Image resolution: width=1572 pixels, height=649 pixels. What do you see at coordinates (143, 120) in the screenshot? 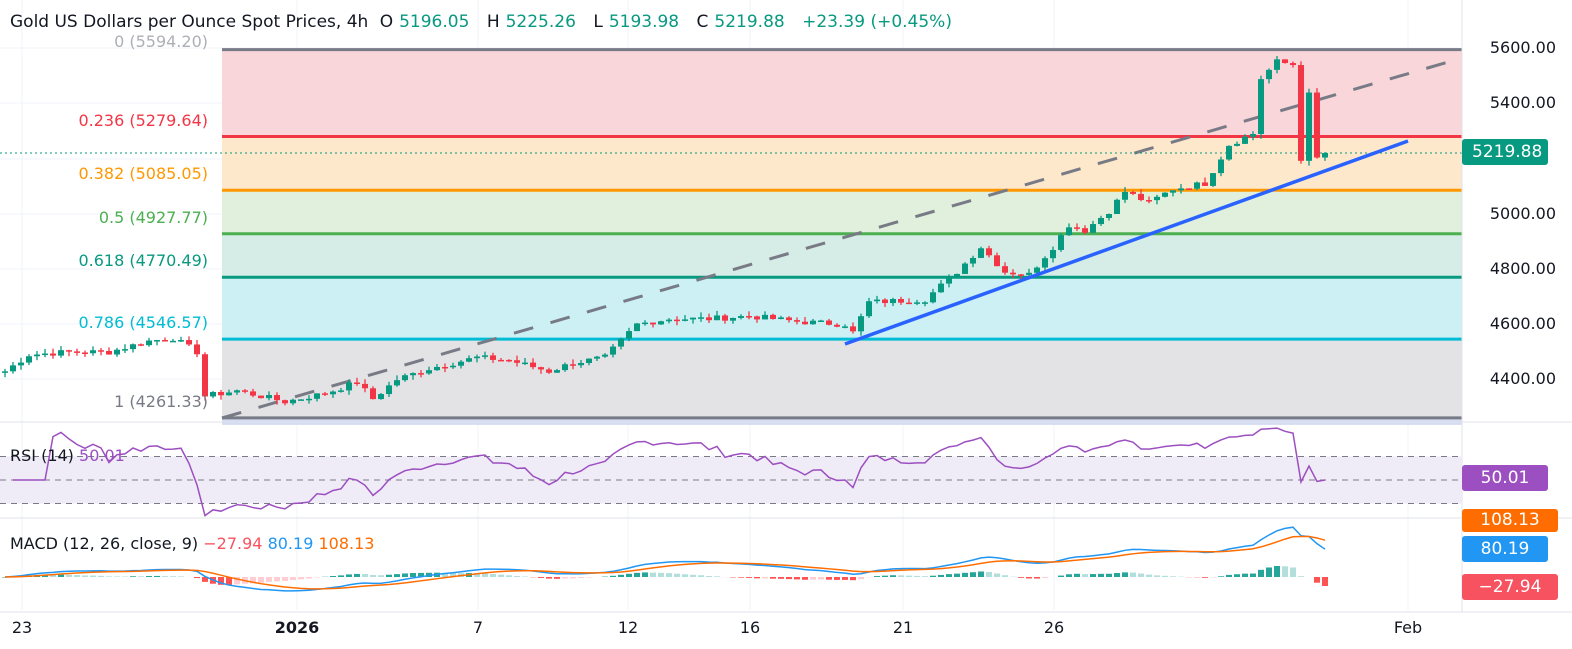
I see `fib-label: 0.236 (5279.64)` at bounding box center [143, 120].